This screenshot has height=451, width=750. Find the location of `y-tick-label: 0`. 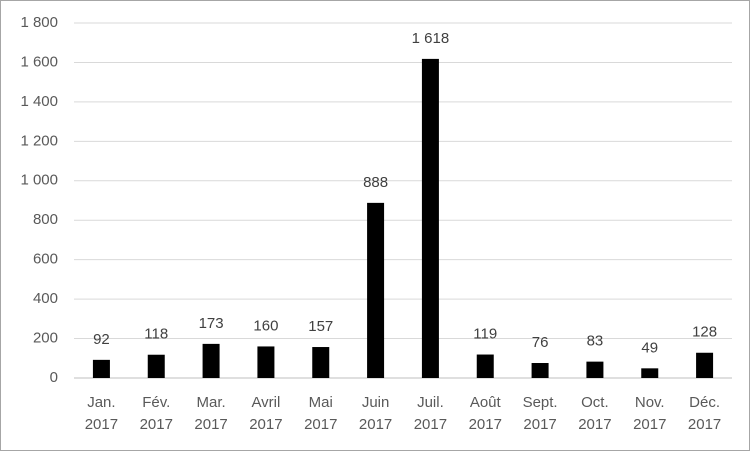

y-tick-label: 0 is located at coordinates (54, 377).